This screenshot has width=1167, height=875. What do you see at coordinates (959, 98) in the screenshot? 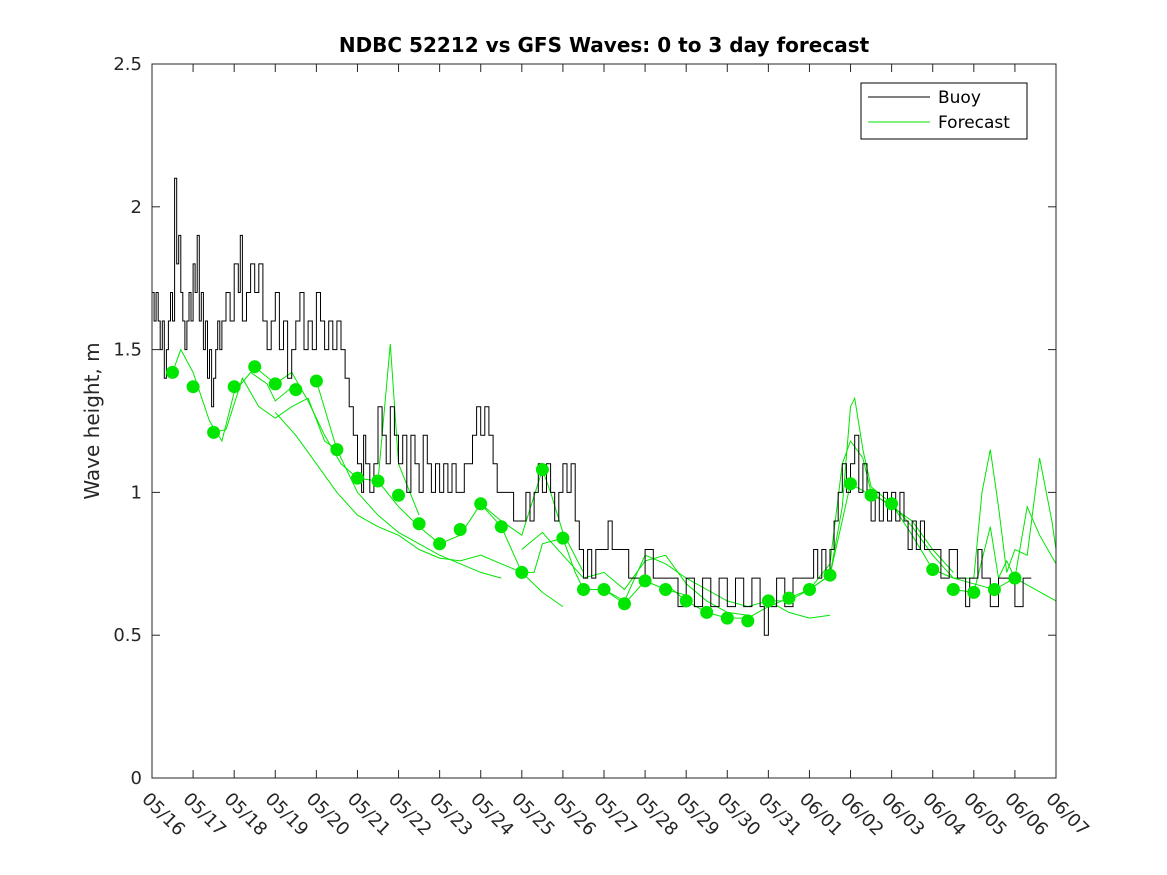
I see `legend-label-buoy: Buoy` at bounding box center [959, 98].